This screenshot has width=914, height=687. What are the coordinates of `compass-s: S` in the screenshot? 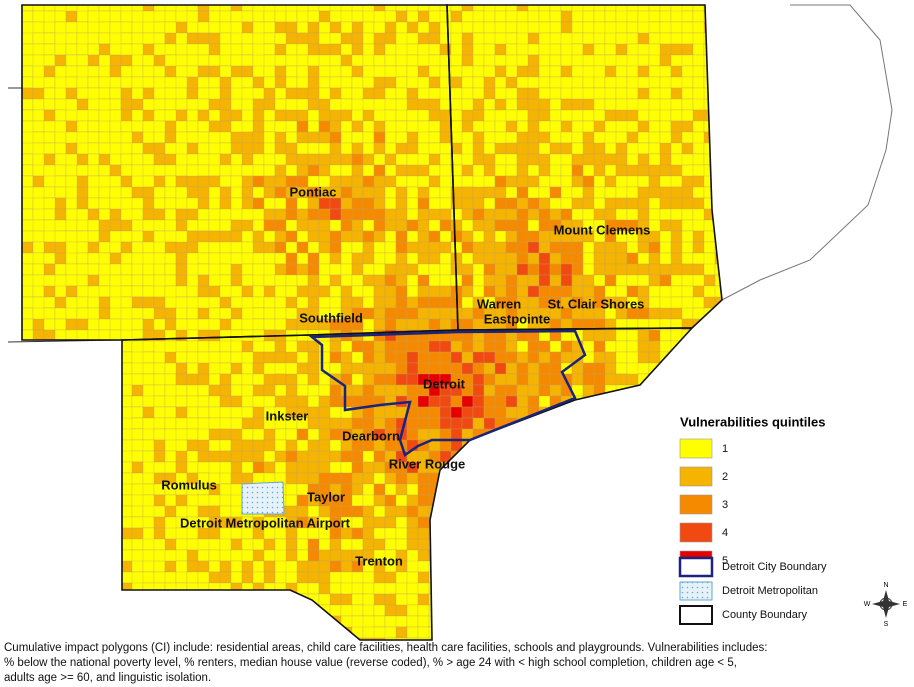 It's located at (886, 624).